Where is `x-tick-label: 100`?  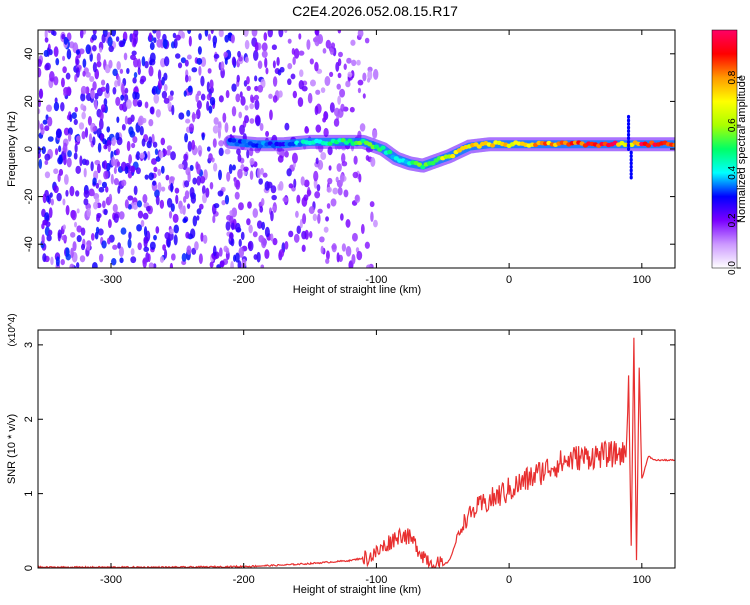
x-tick-label: 100 is located at coordinates (642, 280).